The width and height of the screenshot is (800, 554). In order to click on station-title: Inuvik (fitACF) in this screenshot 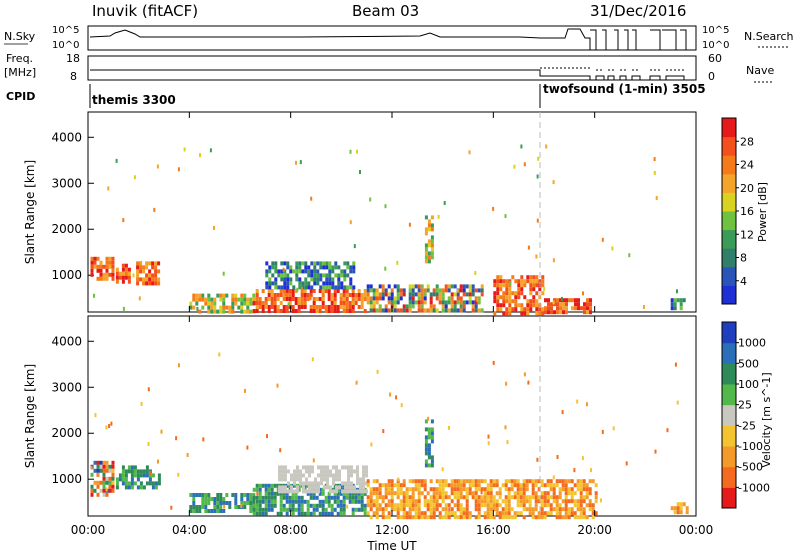, I will do `click(145, 11)`.